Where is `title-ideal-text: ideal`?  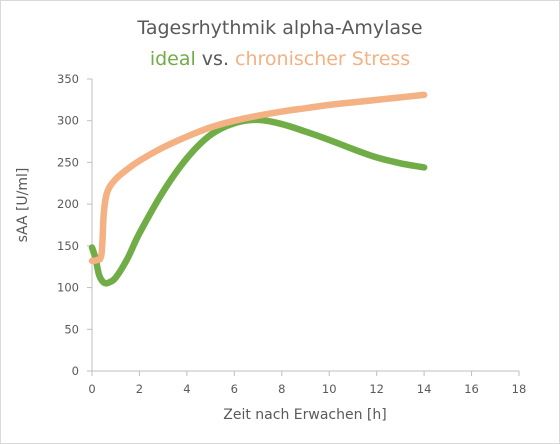 title-ideal-text: ideal is located at coordinates (173, 59).